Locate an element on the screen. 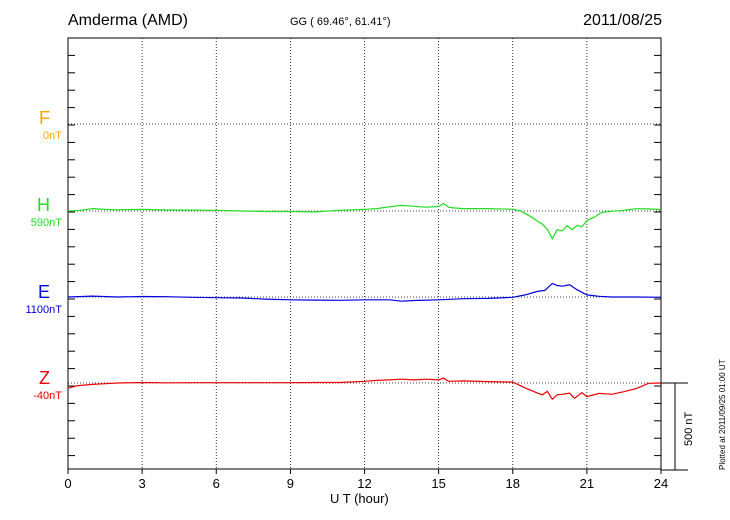 Image resolution: width=730 pixels, height=520 pixels. component-h-baseline: 590nT is located at coordinates (46, 223).